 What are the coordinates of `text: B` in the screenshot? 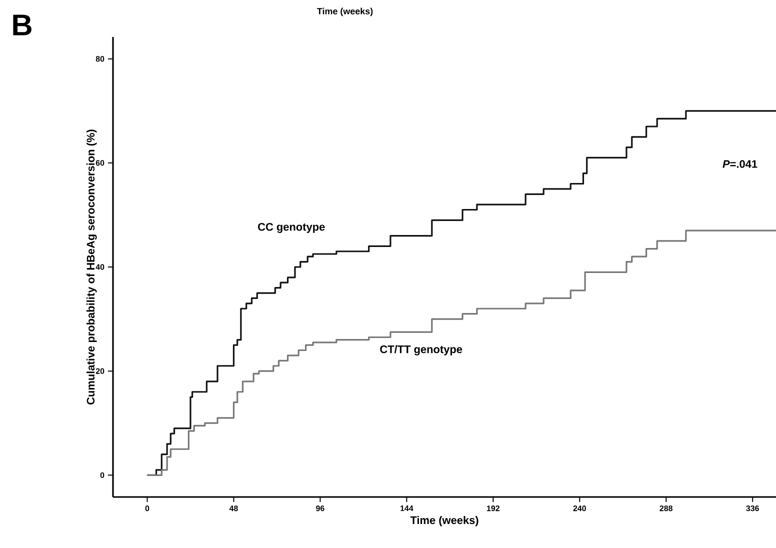 It's located at (22, 25).